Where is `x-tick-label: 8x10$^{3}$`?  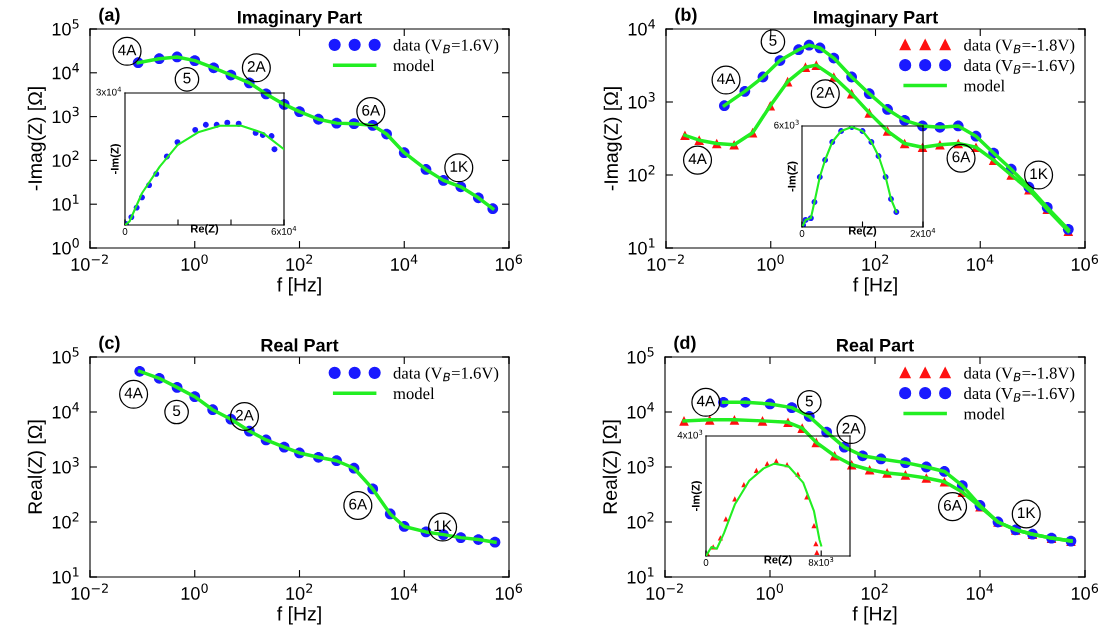
x-tick-label: 8x10$^{3}$ is located at coordinates (821, 561).